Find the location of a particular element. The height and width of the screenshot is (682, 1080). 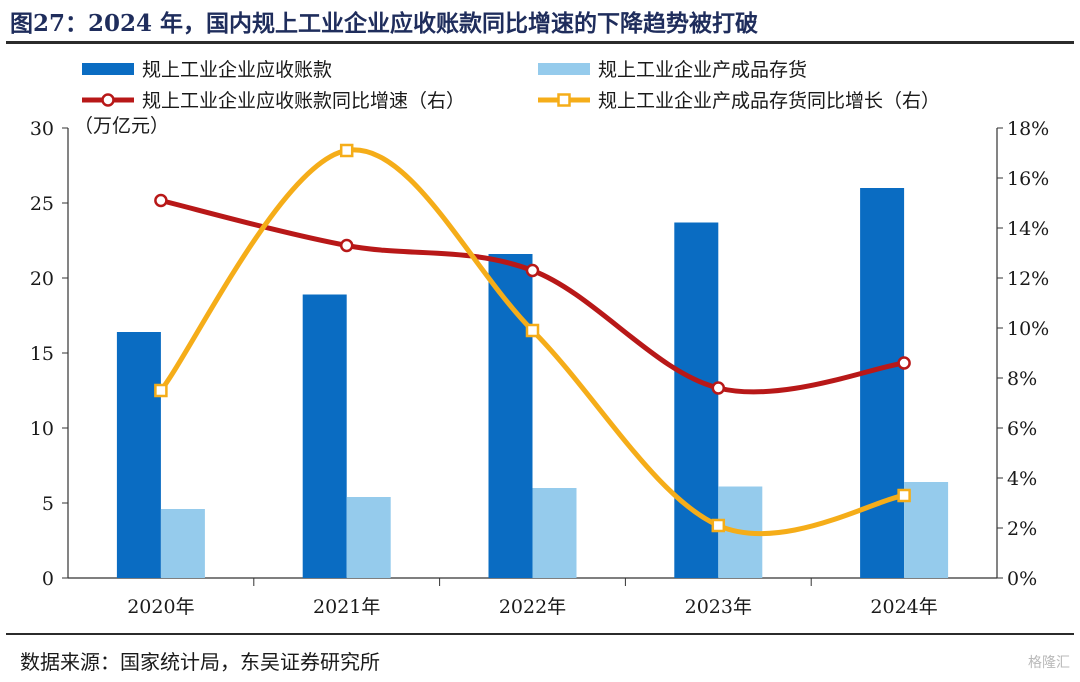

right-tick-label: 18% is located at coordinates (1028, 129).